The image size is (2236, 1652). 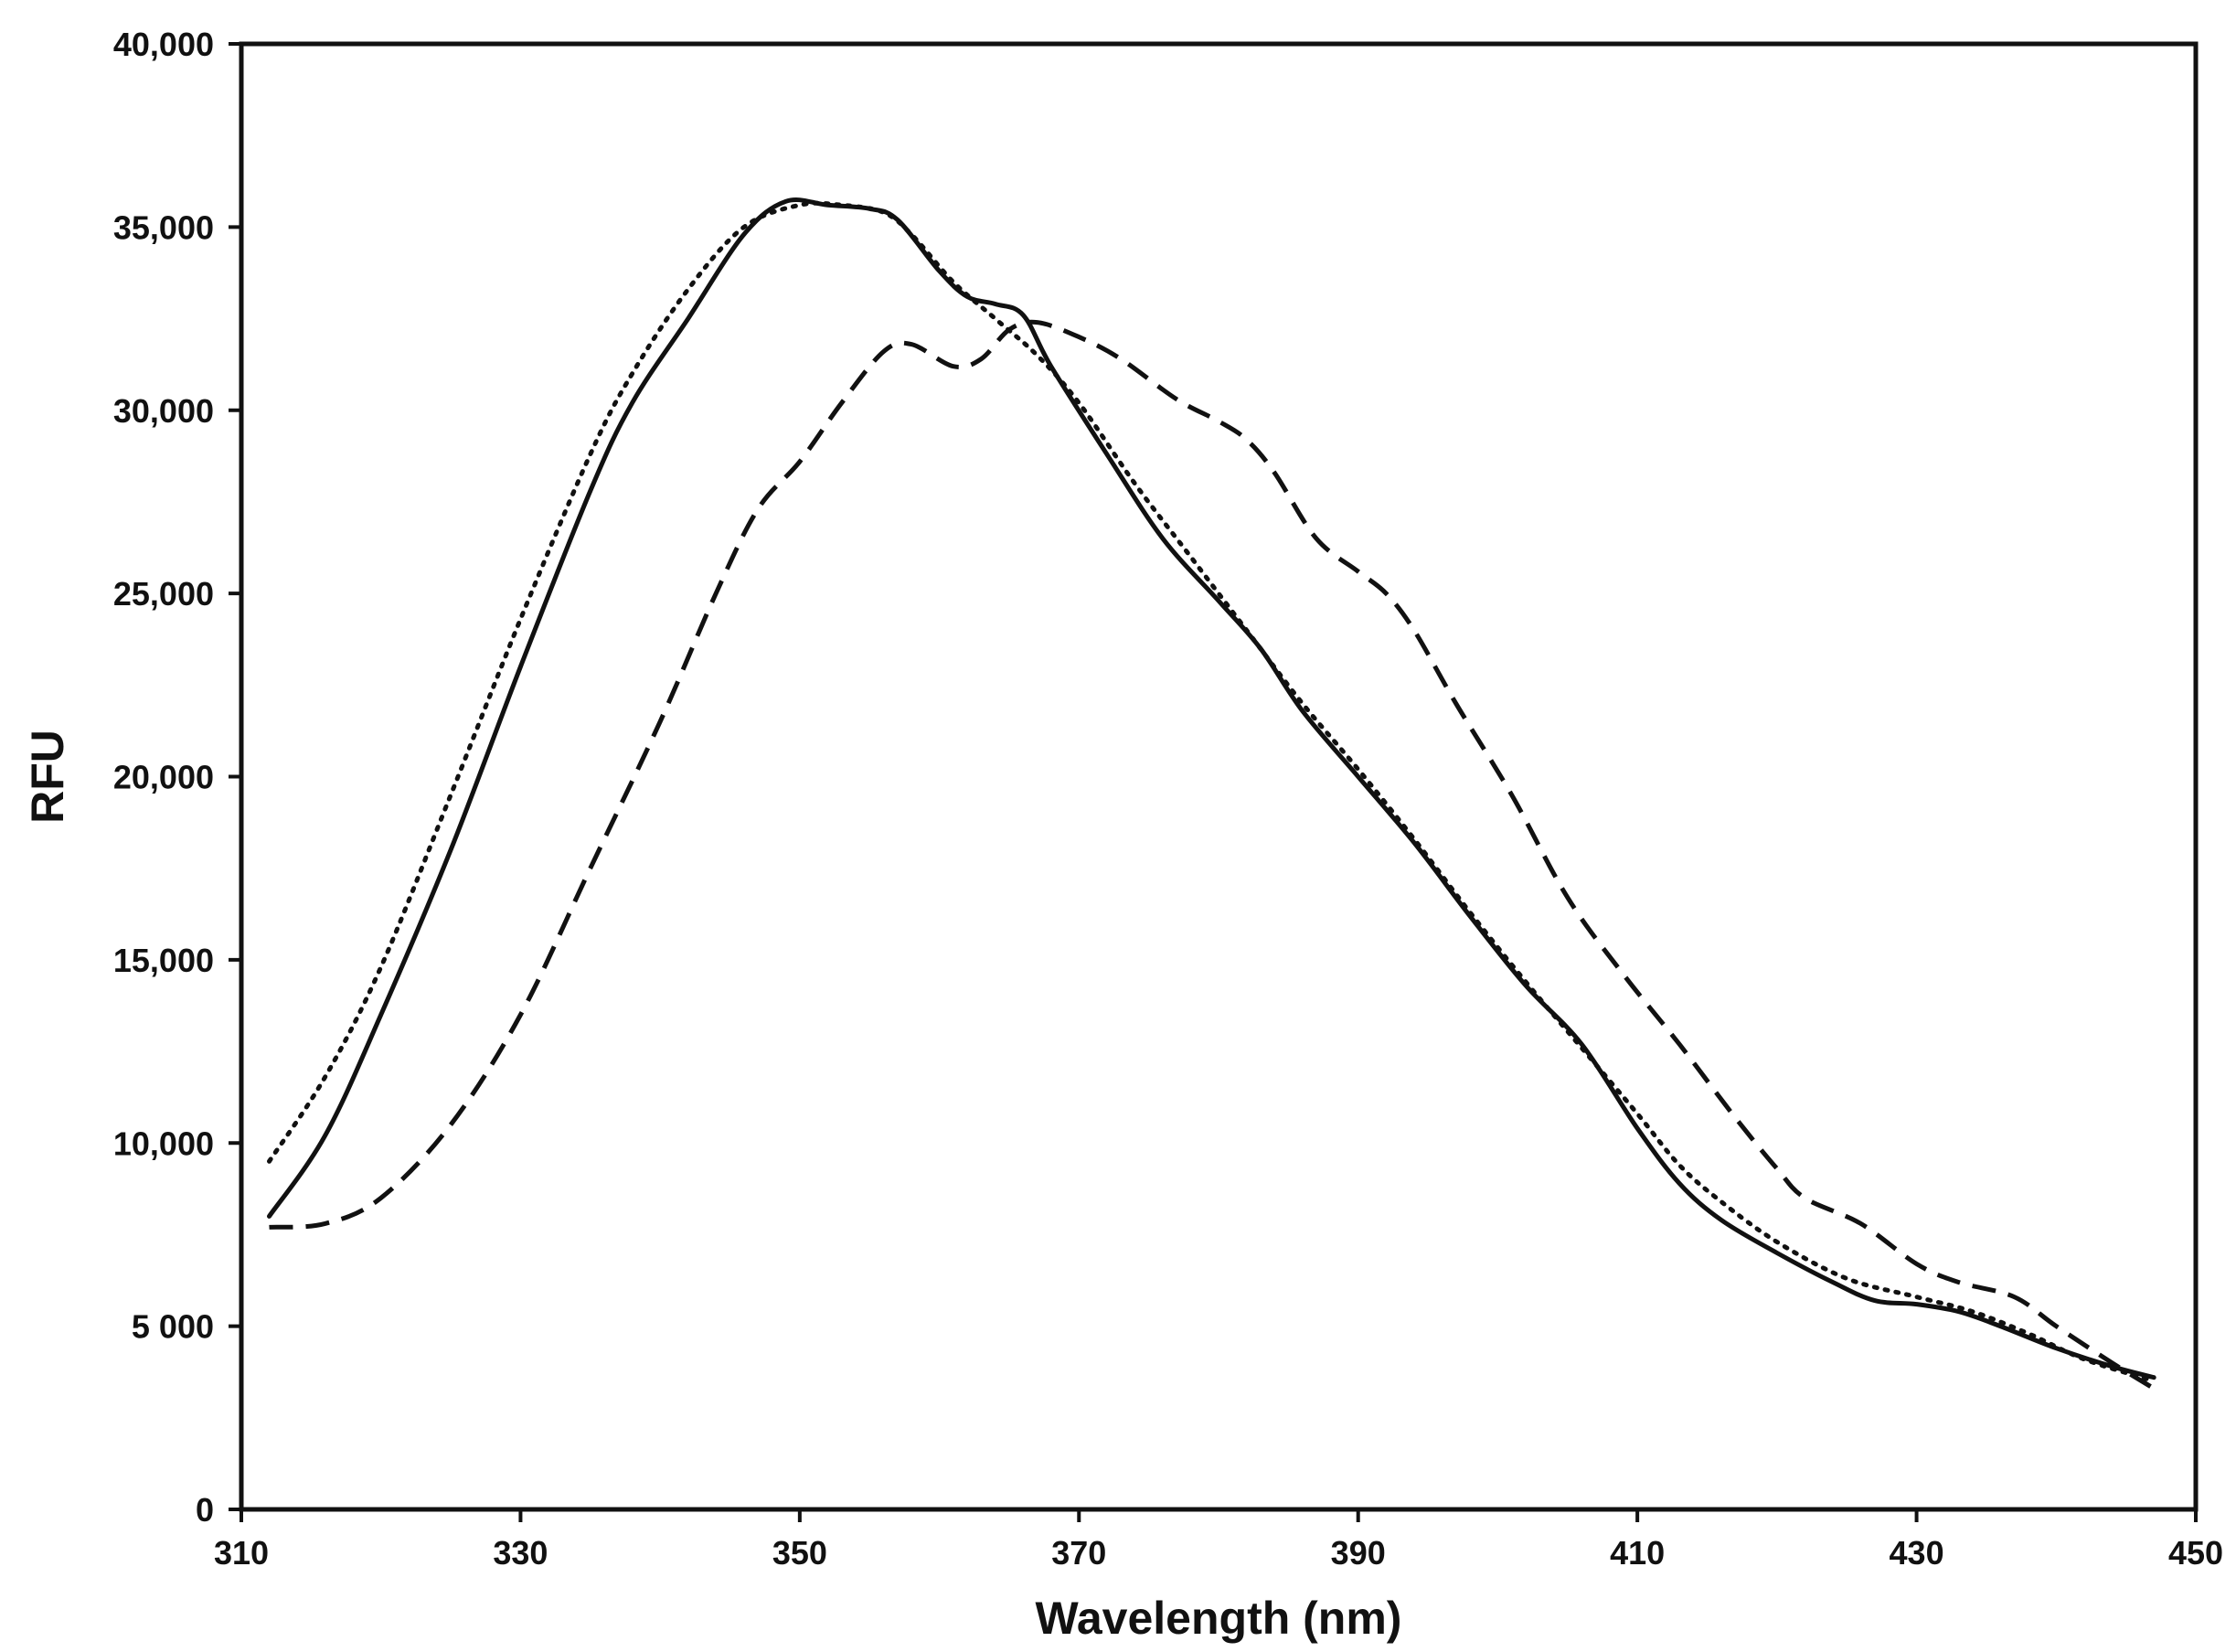 What do you see at coordinates (1219, 1618) in the screenshot?
I see `x-axis-title: Wavelength (nm)` at bounding box center [1219, 1618].